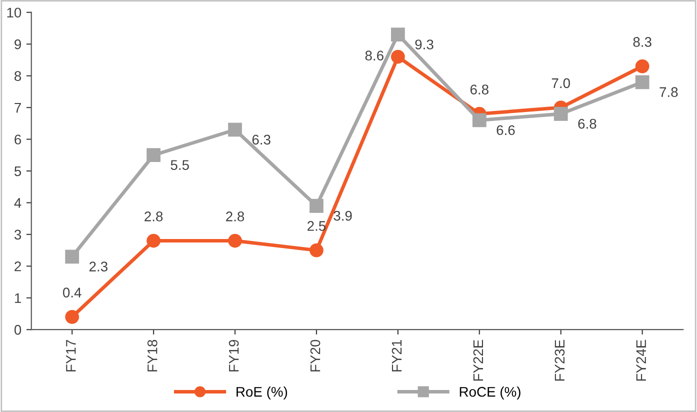  I want to click on data-label: 8.3, so click(642, 42).